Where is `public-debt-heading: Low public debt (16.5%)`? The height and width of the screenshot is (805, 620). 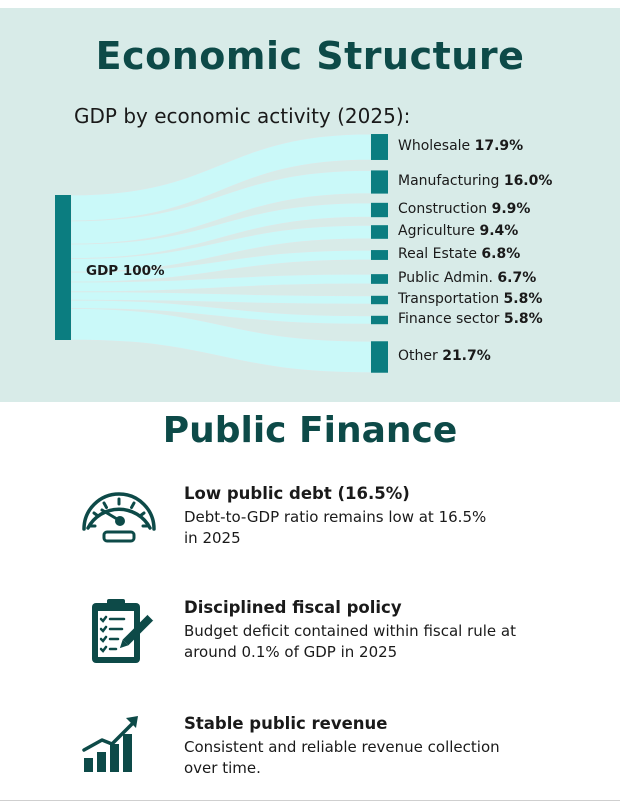
public-debt-heading: Low public debt (16.5%) is located at coordinates (297, 493).